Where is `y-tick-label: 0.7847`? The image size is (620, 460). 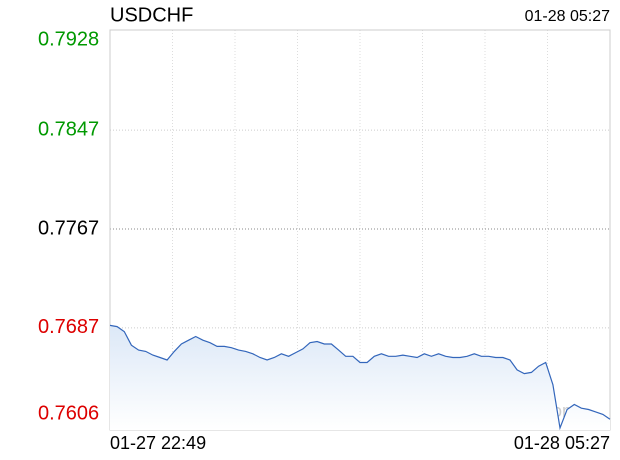 y-tick-label: 0.7847 is located at coordinates (68, 129).